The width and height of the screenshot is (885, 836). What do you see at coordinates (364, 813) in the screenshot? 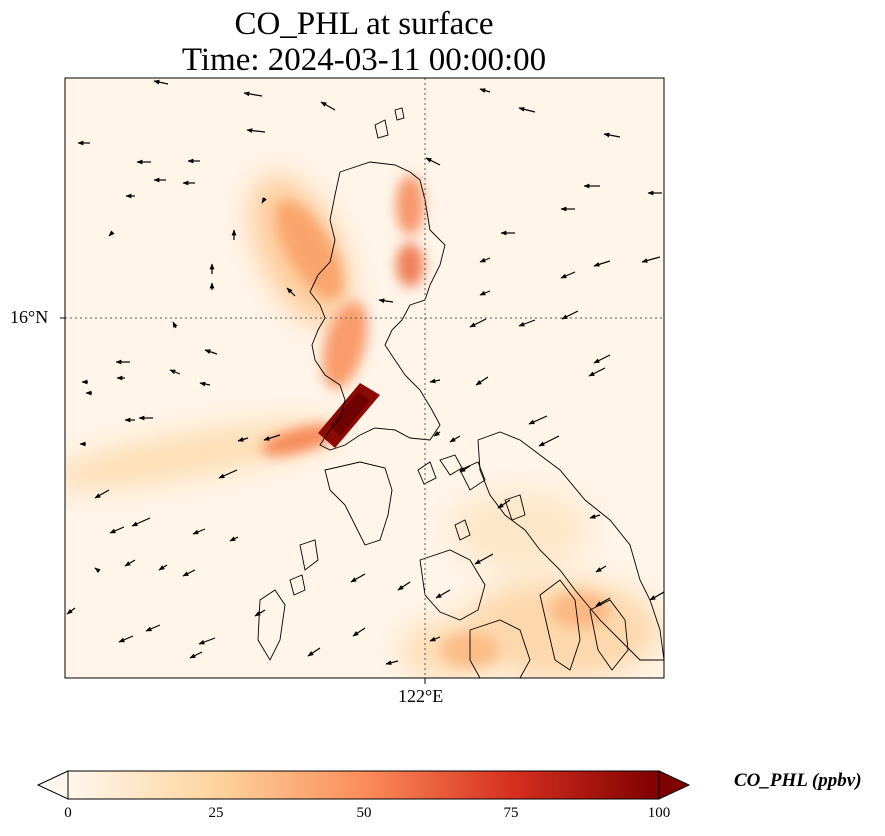
I see `colorbar-tick-50: 50` at bounding box center [364, 813].